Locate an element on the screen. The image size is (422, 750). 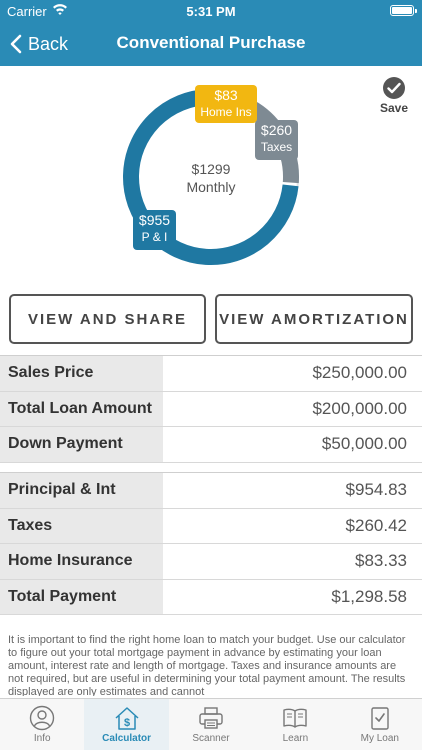
taxes-bubble: $260 Taxes is located at coordinates (276, 140).